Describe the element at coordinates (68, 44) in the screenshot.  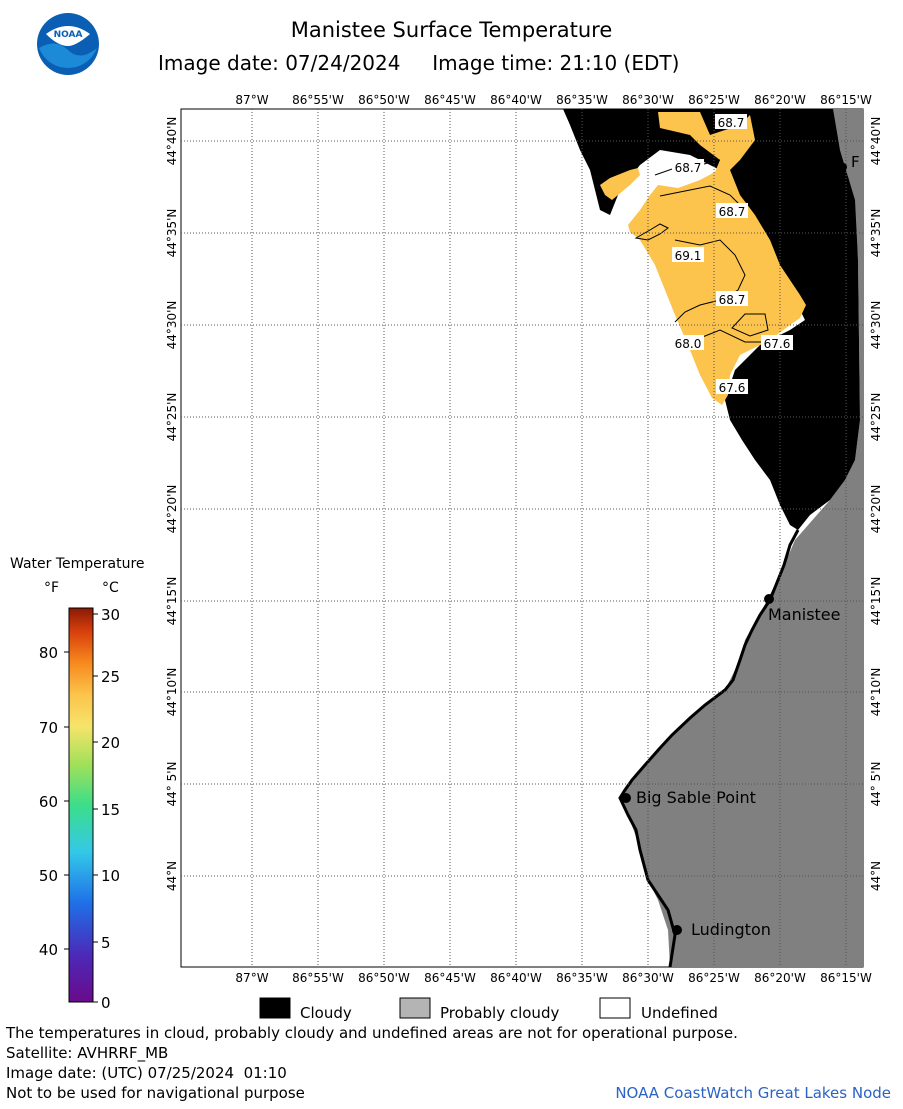
I see `noaa-logo: NOAA` at that location.